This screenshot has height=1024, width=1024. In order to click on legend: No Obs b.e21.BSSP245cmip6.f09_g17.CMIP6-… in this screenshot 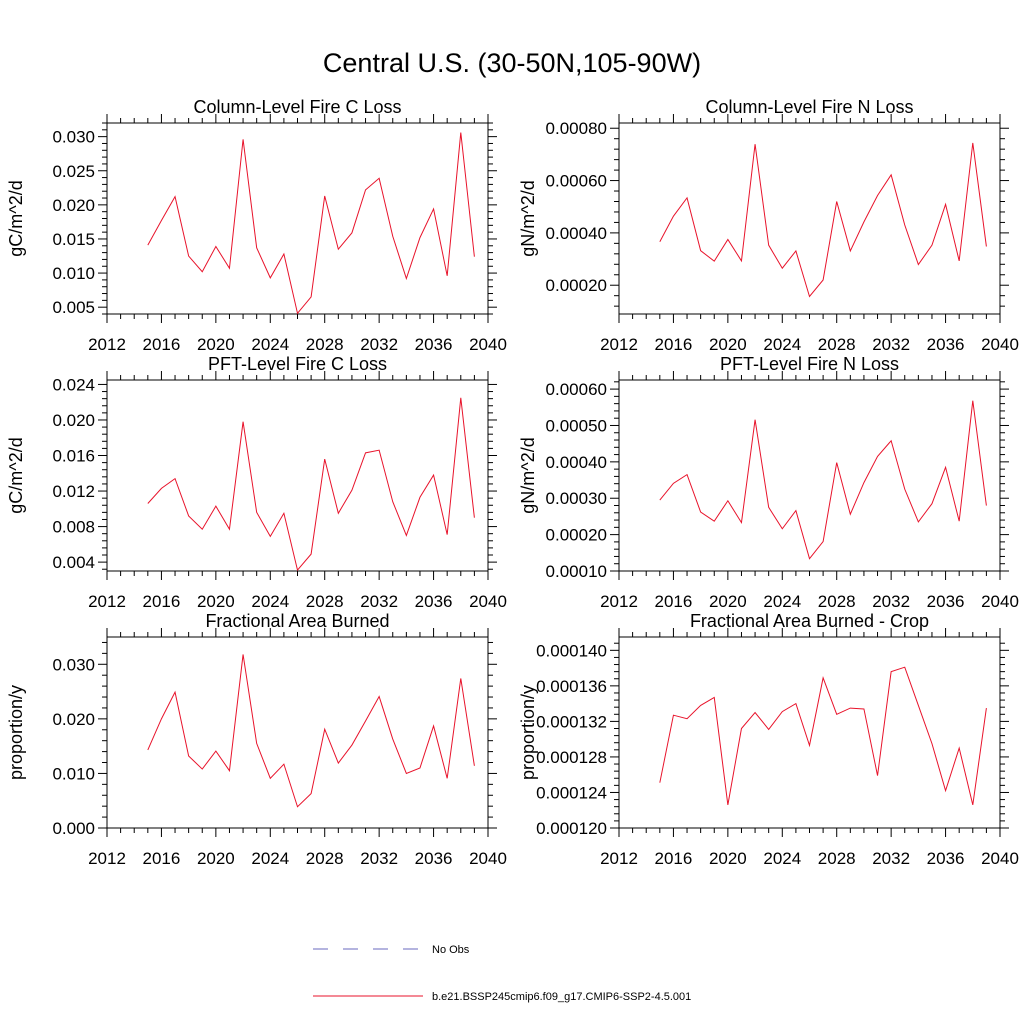, I will do `click(502, 973)`.